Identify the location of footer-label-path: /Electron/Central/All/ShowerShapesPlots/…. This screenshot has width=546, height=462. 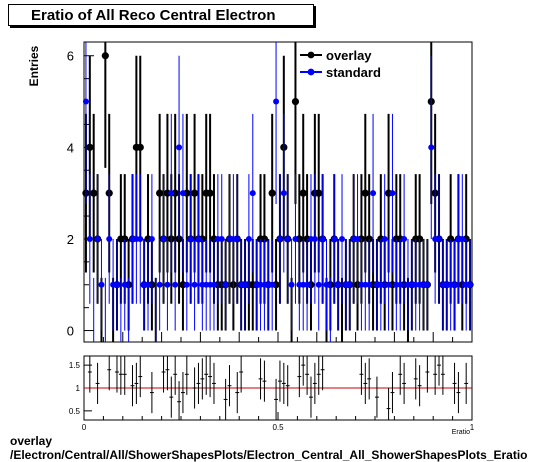
(269, 455).